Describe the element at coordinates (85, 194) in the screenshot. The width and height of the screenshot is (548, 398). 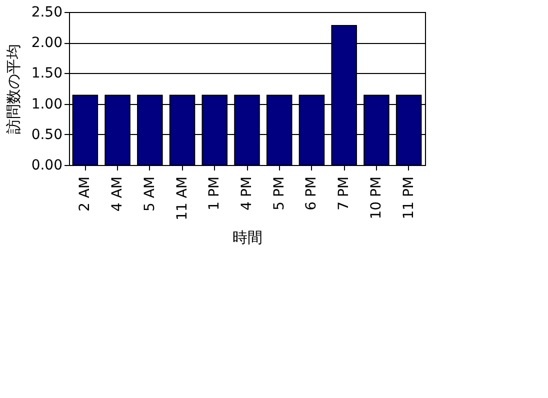
I see `x-tick-label: 2 AM` at that location.